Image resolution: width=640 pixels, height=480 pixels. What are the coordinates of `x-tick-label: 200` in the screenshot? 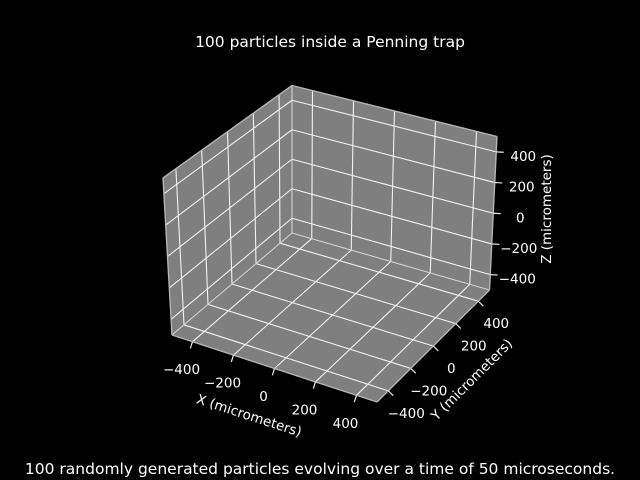 It's located at (305, 410).